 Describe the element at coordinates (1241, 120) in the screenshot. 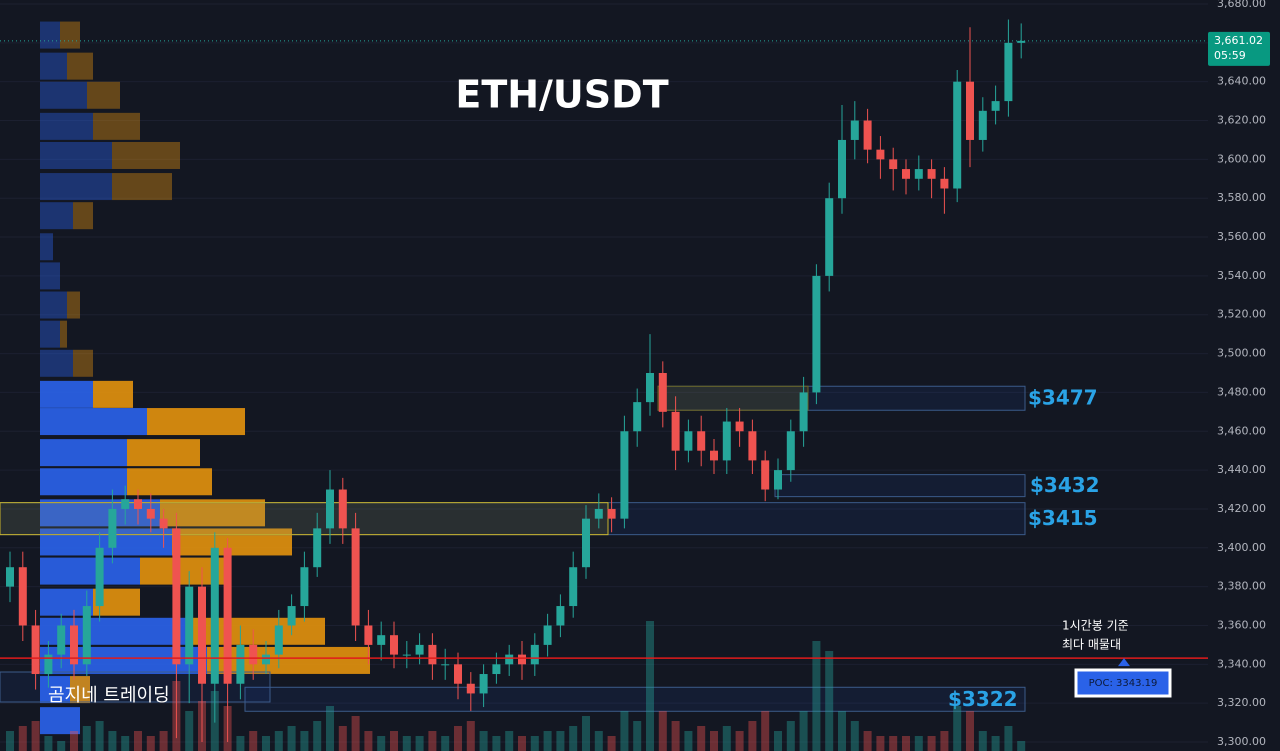

I see `y-tick-label: 3,620.00` at that location.